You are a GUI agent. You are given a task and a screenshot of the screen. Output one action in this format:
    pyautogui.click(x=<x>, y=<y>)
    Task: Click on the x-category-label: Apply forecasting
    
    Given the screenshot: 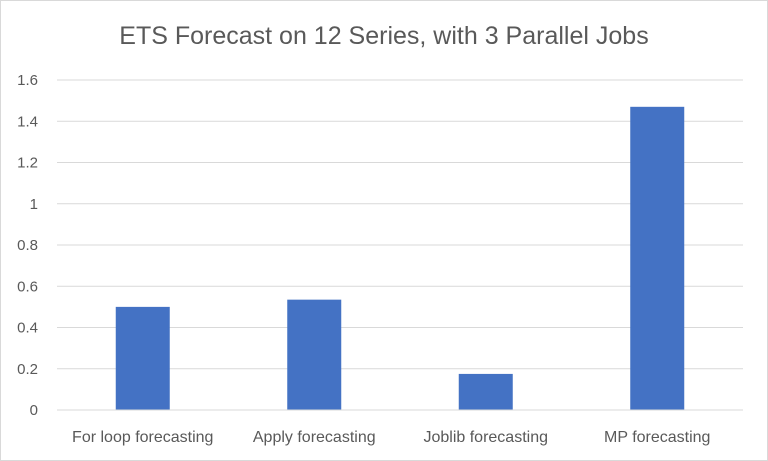 What is the action you would take?
    pyautogui.click(x=314, y=437)
    